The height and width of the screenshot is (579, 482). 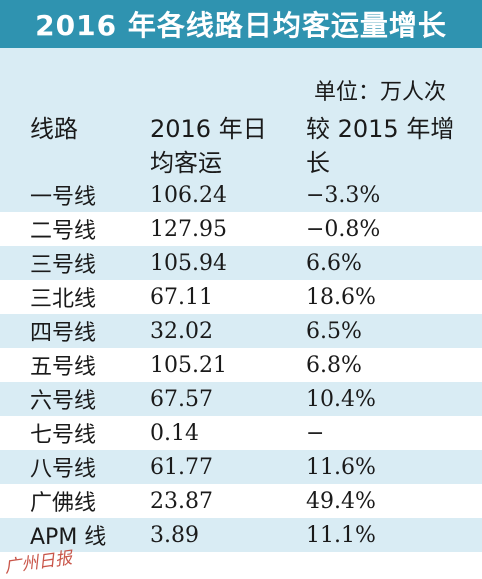 What do you see at coordinates (343, 195) in the screenshot?
I see `growth-cell: −3.3%` at bounding box center [343, 195].